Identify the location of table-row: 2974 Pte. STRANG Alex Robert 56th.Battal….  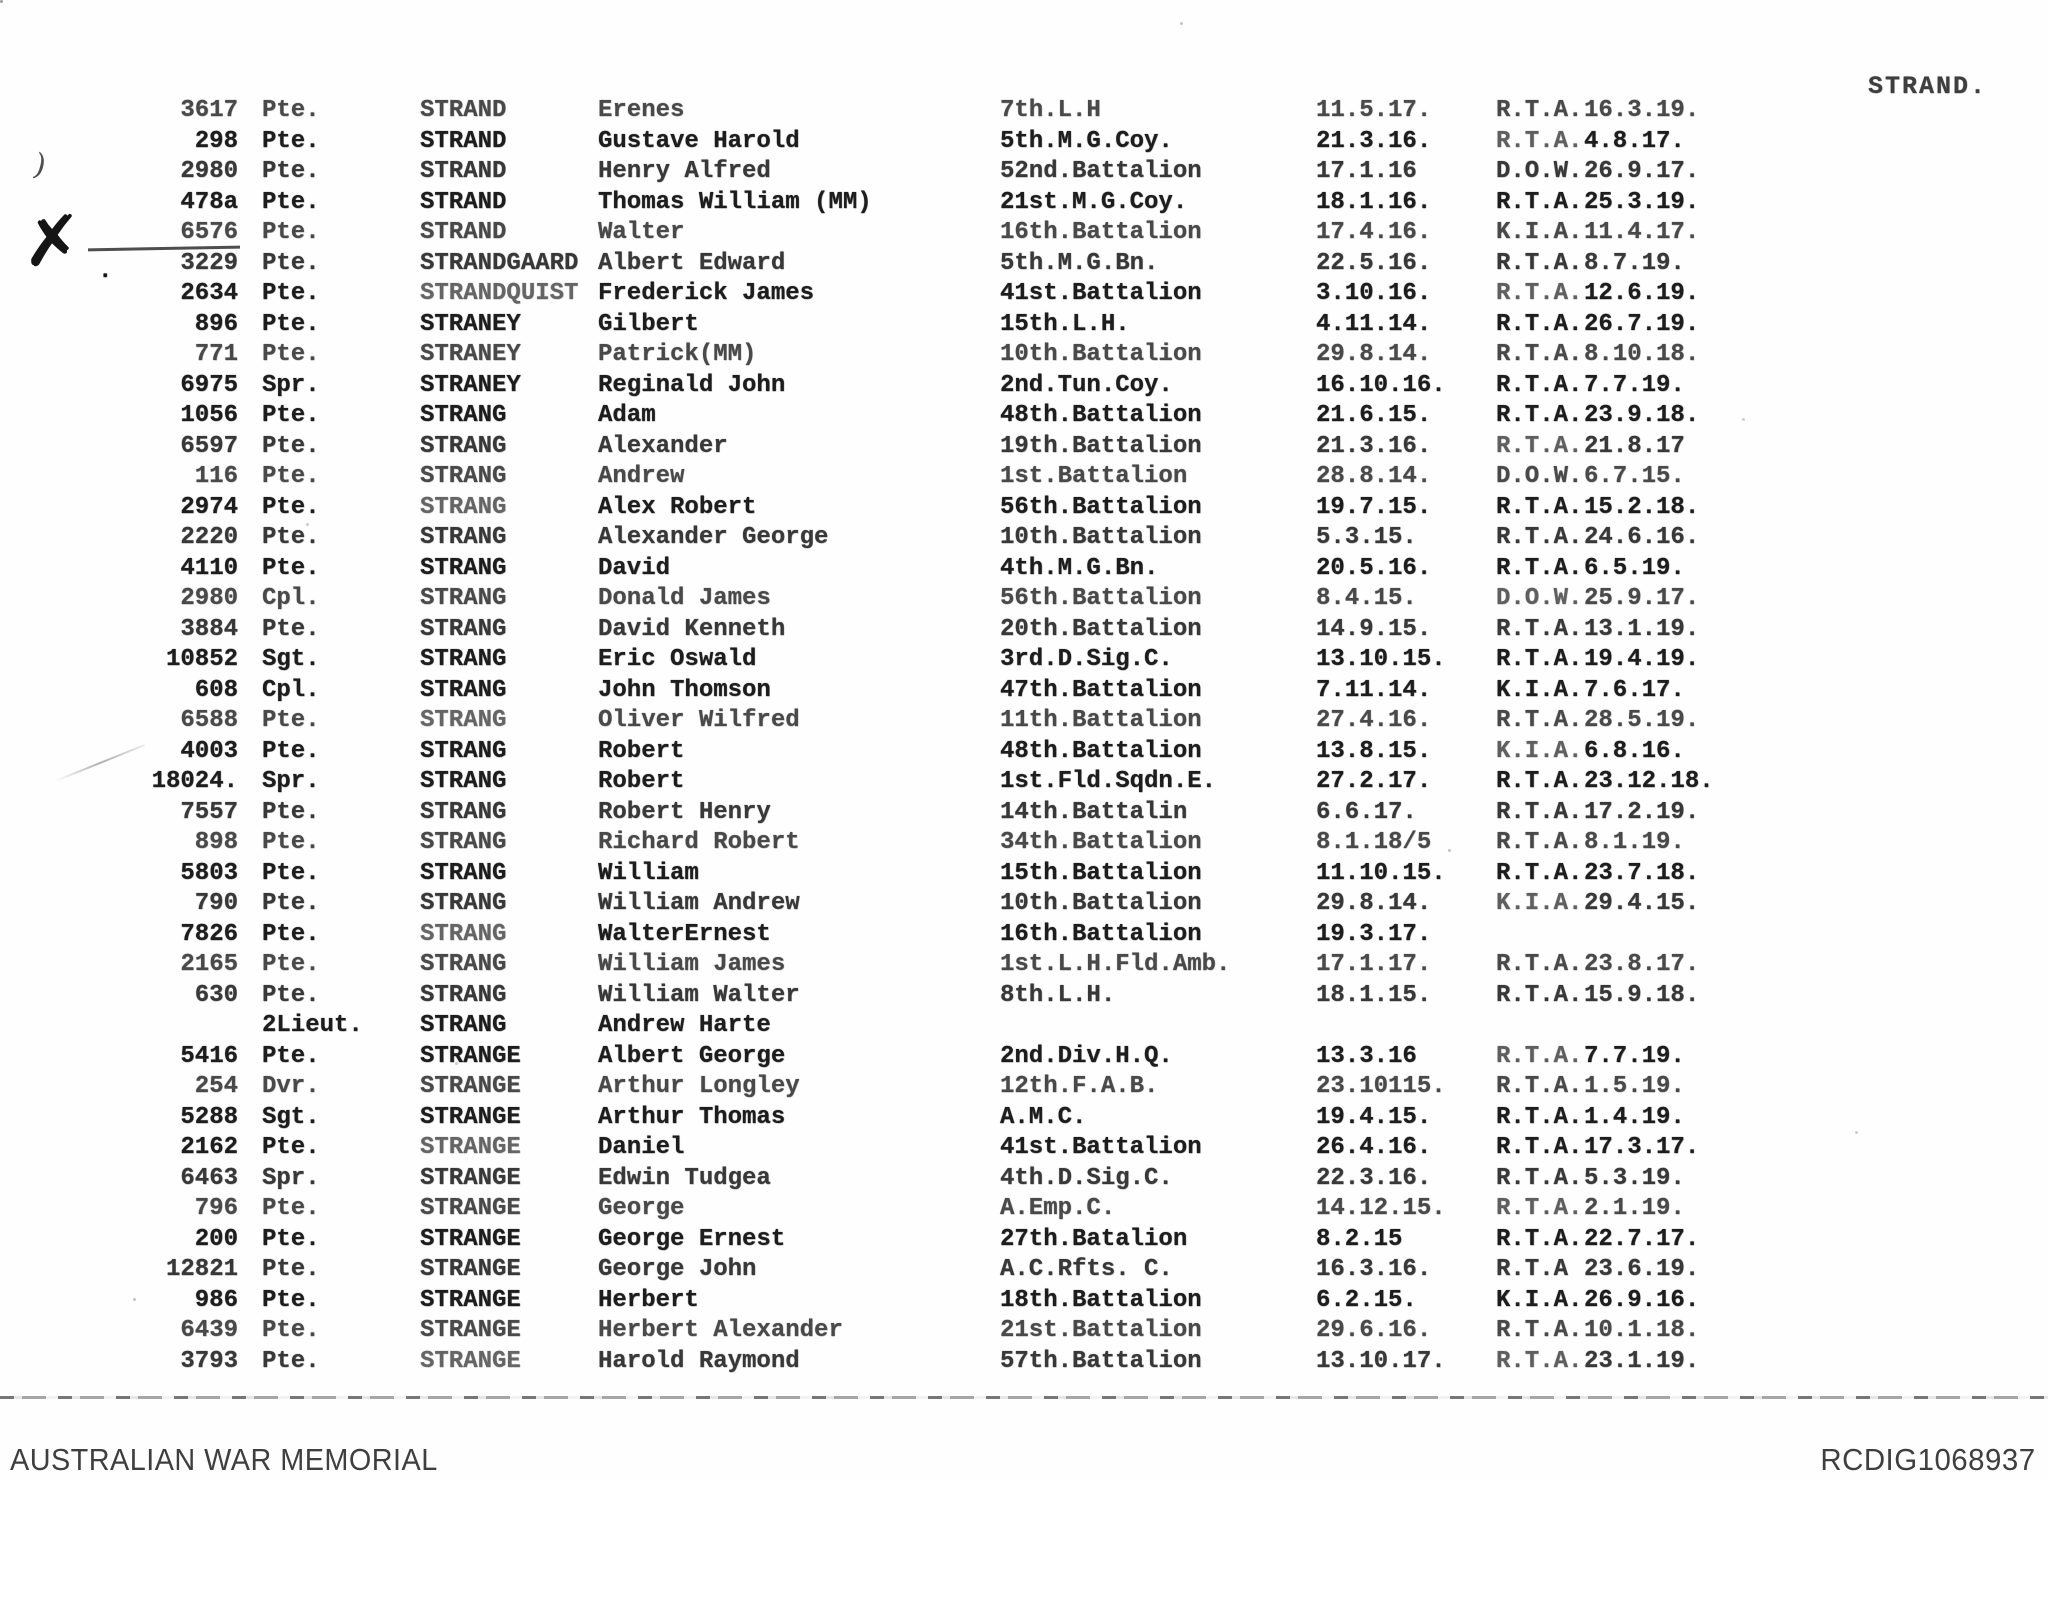
(1024, 508).